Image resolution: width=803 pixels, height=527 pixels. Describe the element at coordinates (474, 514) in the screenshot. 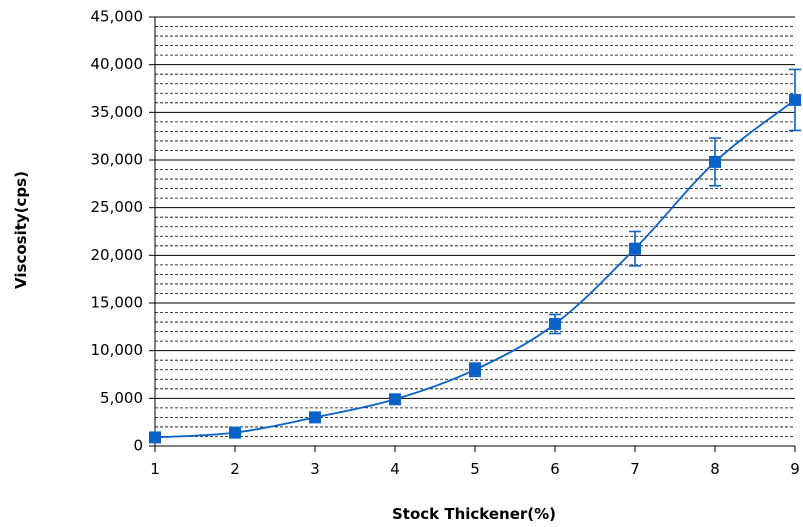

I see `x-axis-title: Stock Thickener(%)` at that location.